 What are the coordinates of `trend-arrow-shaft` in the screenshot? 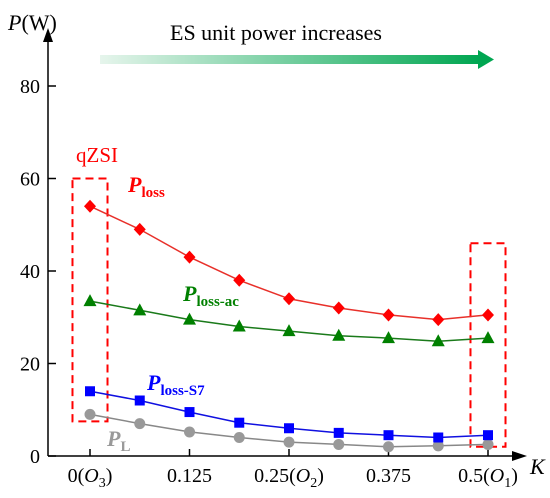 It's located at (290, 59).